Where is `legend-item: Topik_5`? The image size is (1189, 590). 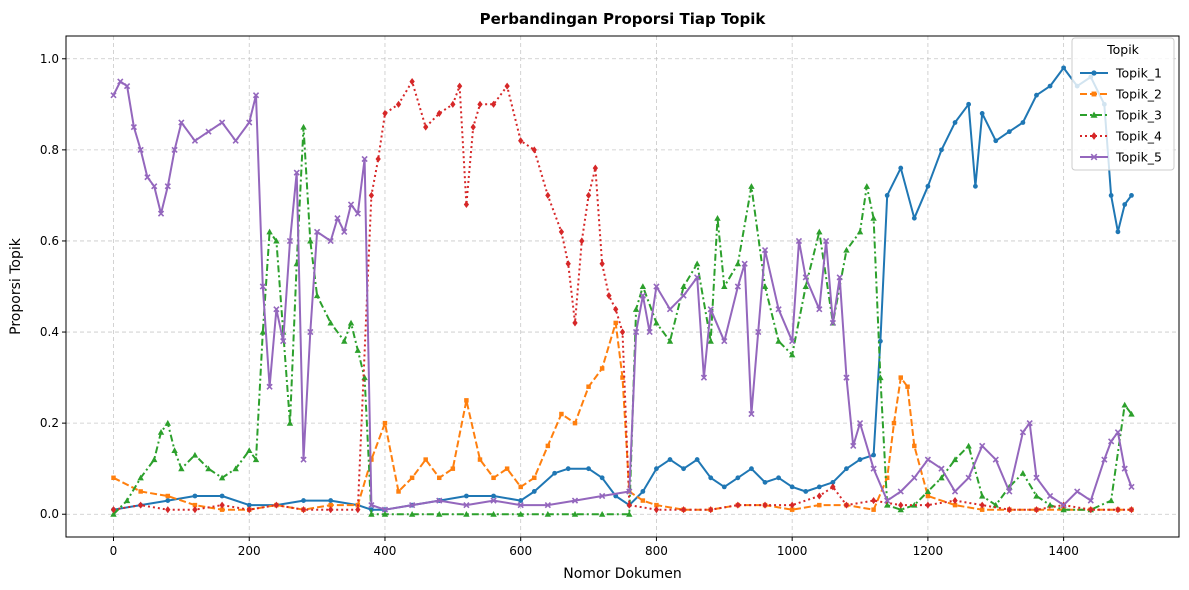
legend-item: Topik_5 is located at coordinates (1121, 157).